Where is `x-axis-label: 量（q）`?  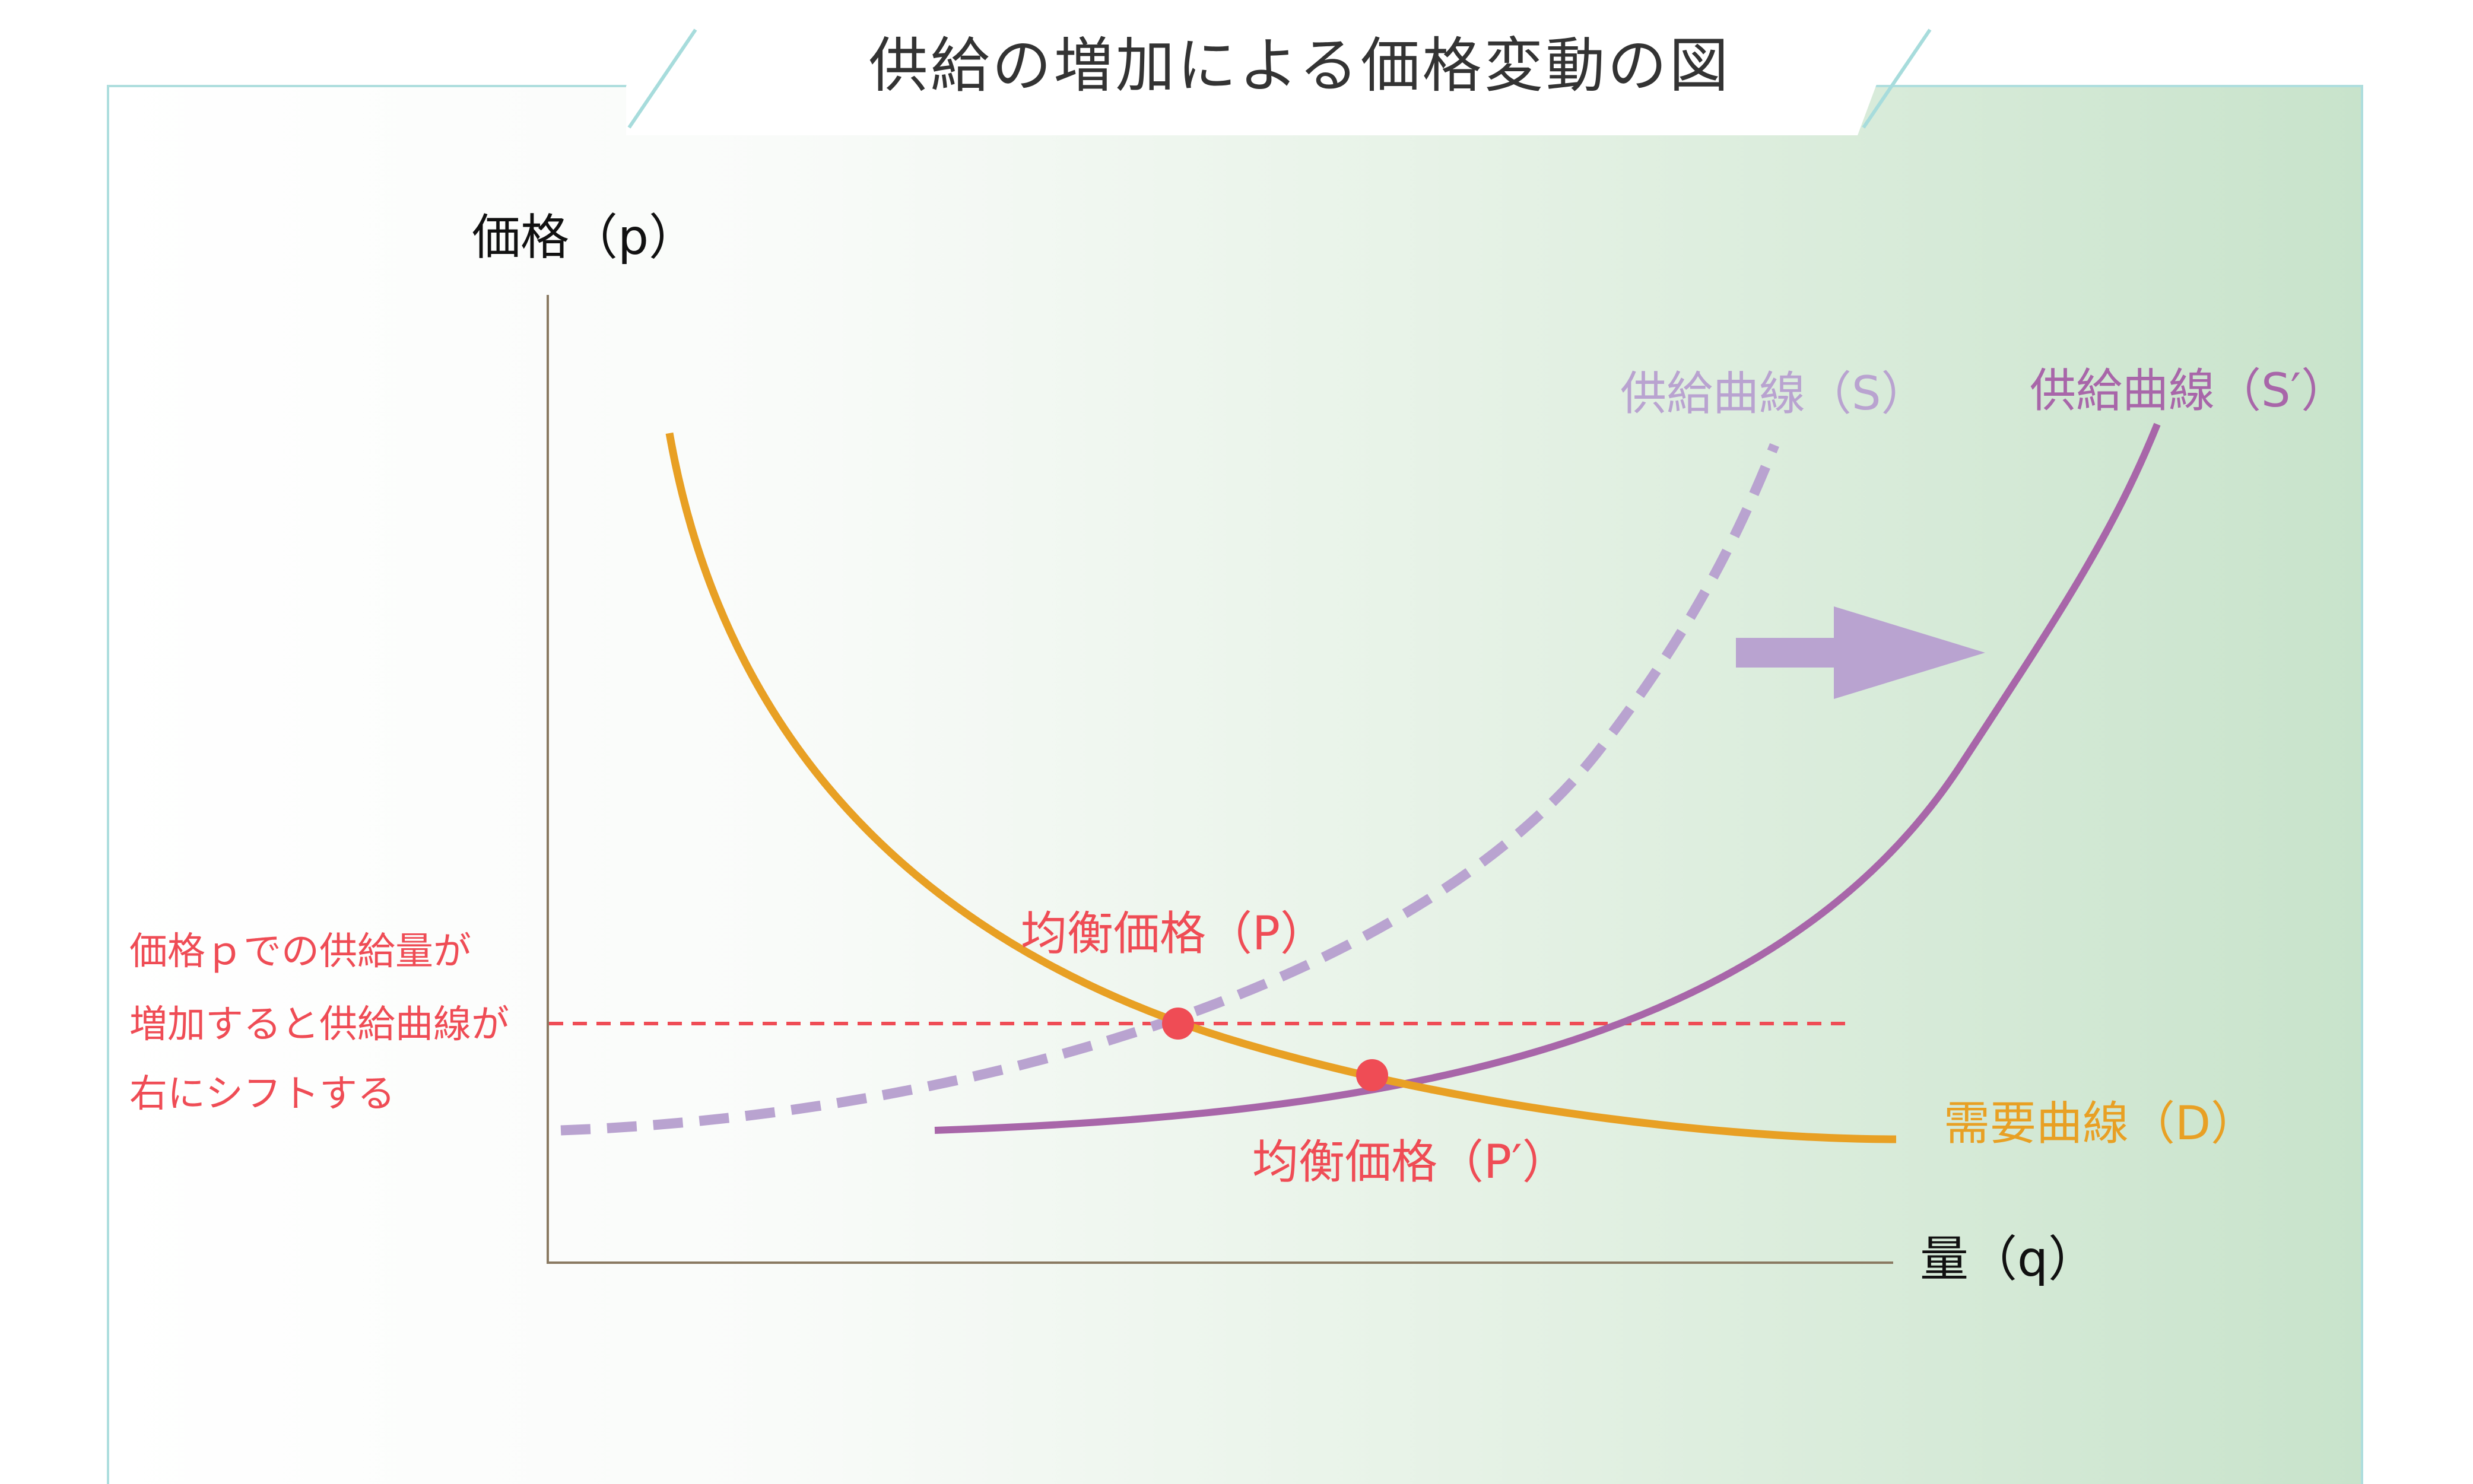 x-axis-label: 量（q） is located at coordinates (2008, 1259).